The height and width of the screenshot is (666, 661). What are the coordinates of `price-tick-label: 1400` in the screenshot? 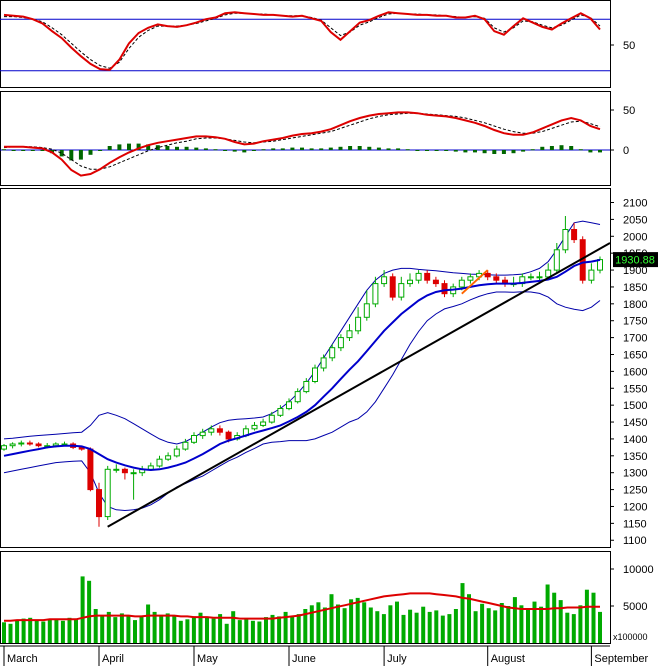 It's located at (635, 440).